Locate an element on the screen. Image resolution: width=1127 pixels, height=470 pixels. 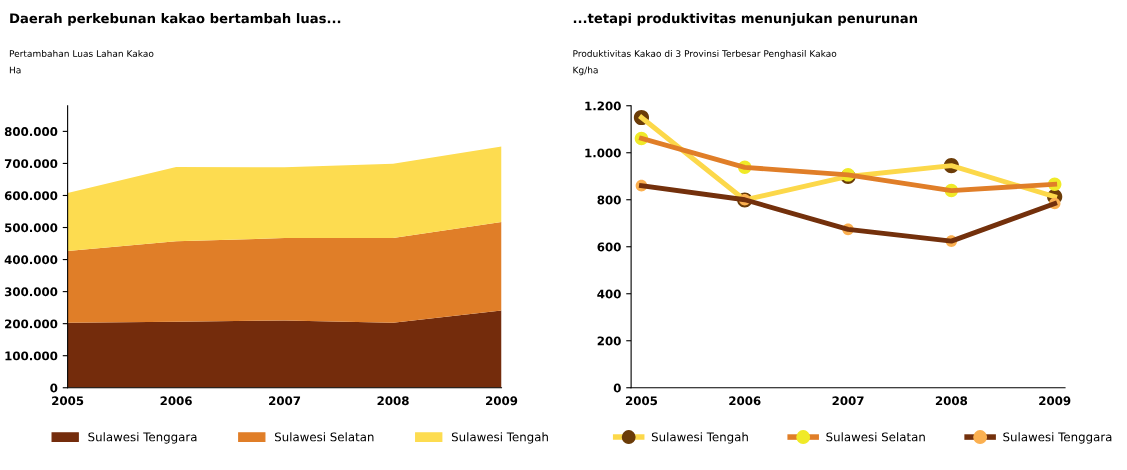
chart-subtitle: Pertambahan Luas Lahan Kakao is located at coordinates (81, 53).